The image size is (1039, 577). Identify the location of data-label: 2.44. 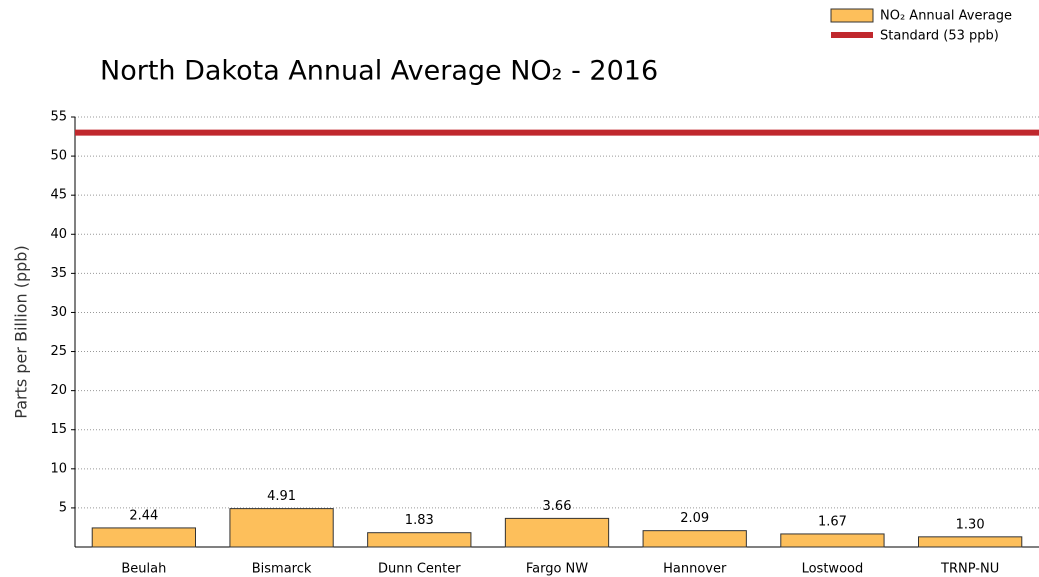
(143, 515).